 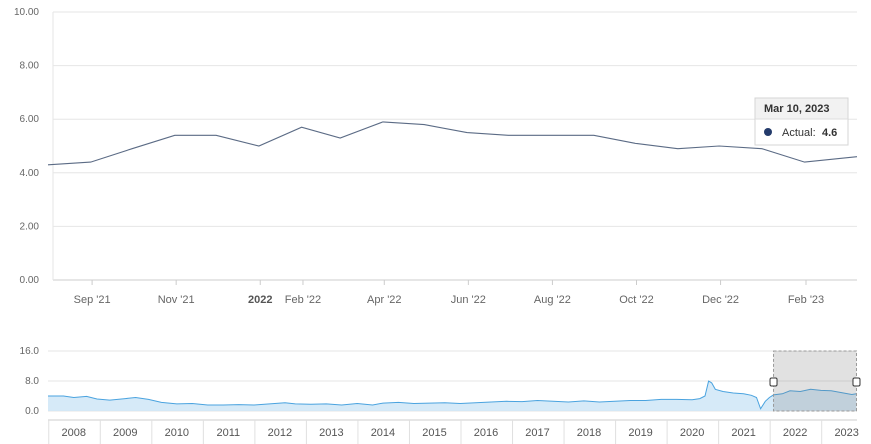 I want to click on navigator-x-tick-label: 2009, so click(x=125, y=433).